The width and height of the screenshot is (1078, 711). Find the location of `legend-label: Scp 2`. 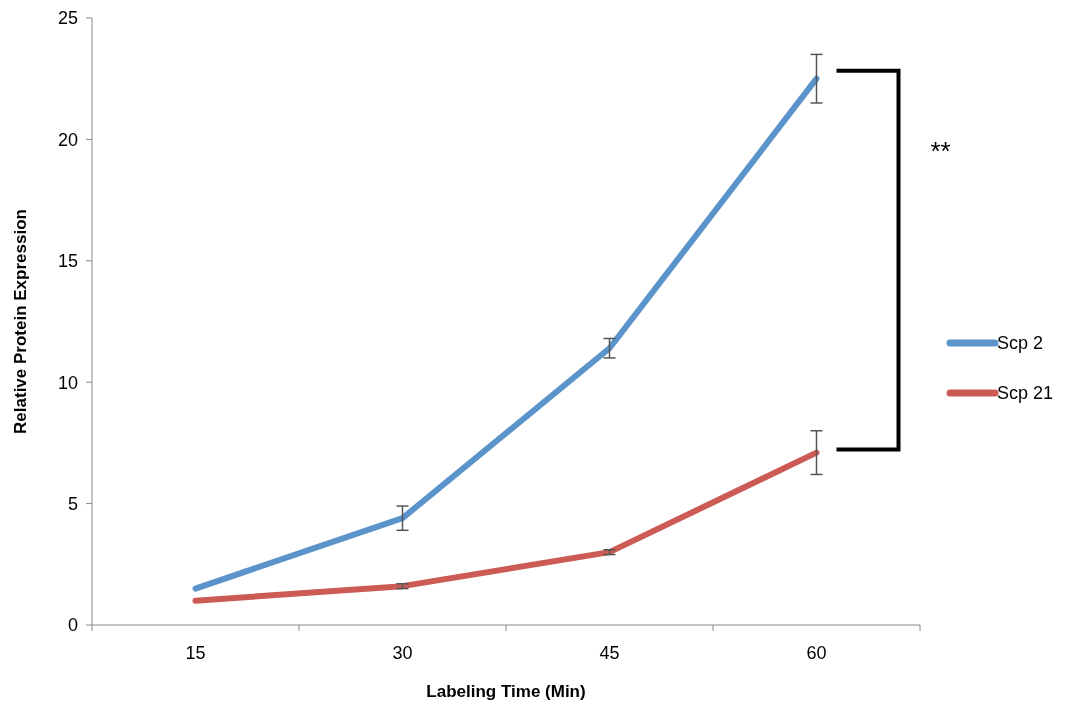

legend-label: Scp 2 is located at coordinates (1020, 343).